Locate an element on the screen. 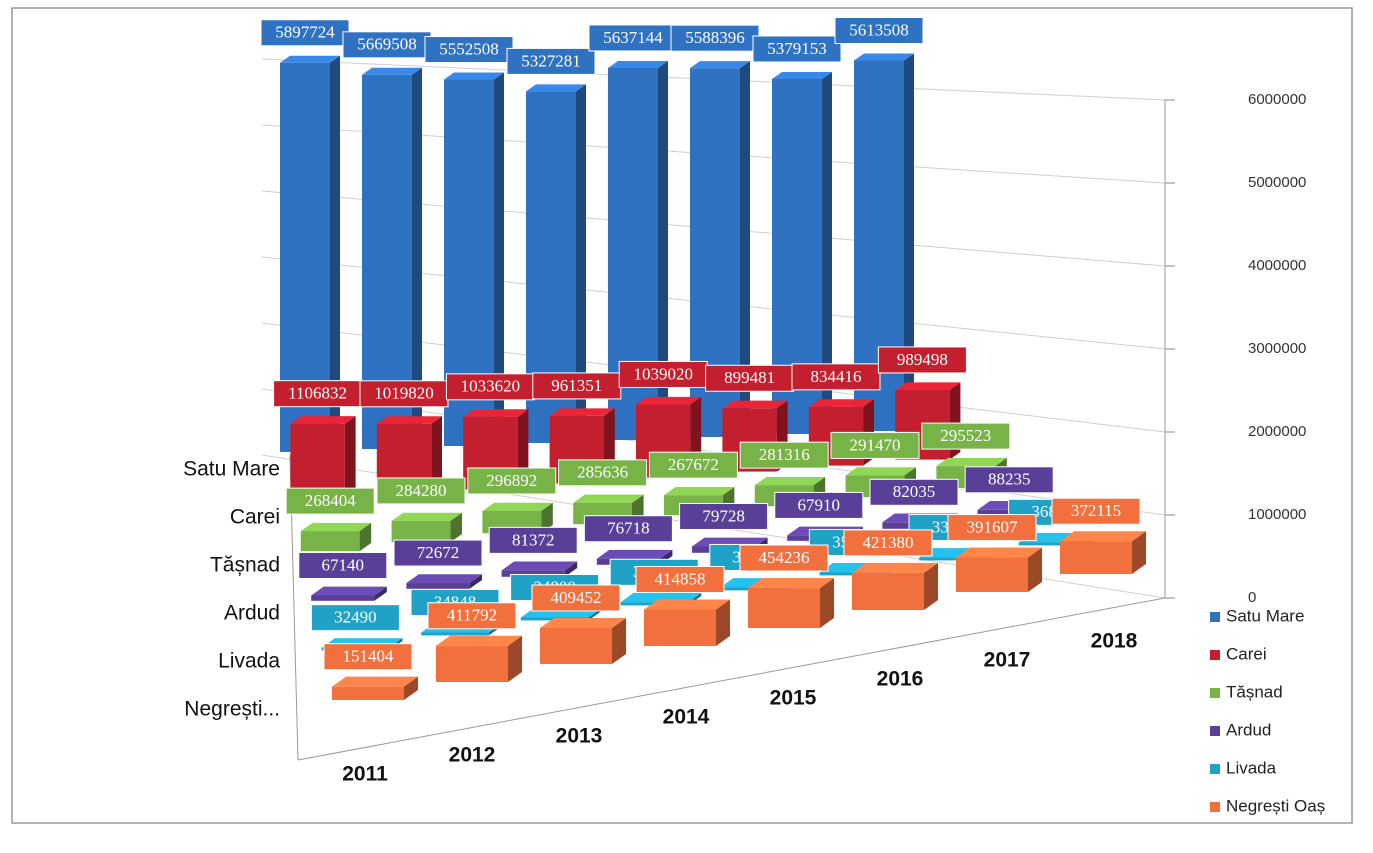  legend-label: Livada is located at coordinates (1251, 767).